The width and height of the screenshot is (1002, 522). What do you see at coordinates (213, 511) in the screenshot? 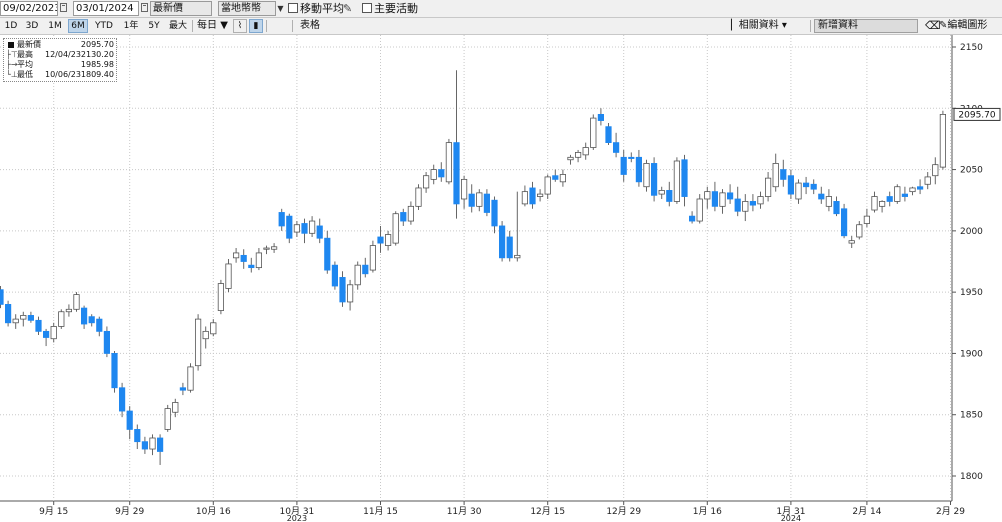
I see `x-tick-label: 10月 16` at bounding box center [213, 511].